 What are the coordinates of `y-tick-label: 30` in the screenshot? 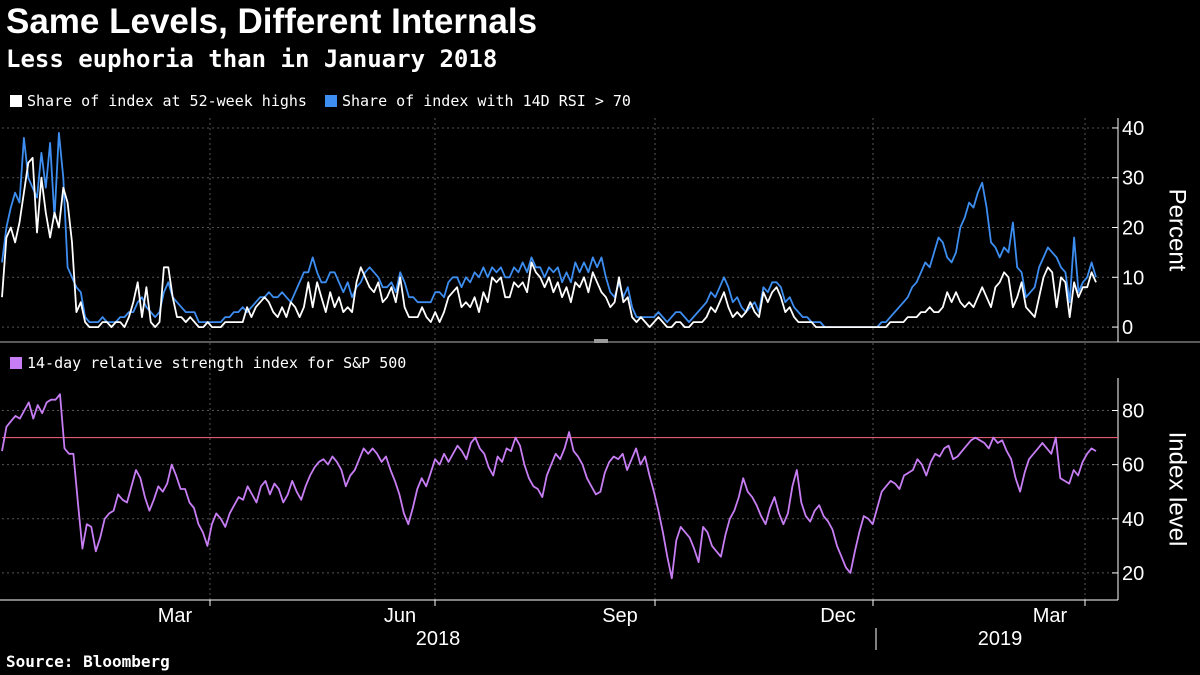 It's located at (1133, 179).